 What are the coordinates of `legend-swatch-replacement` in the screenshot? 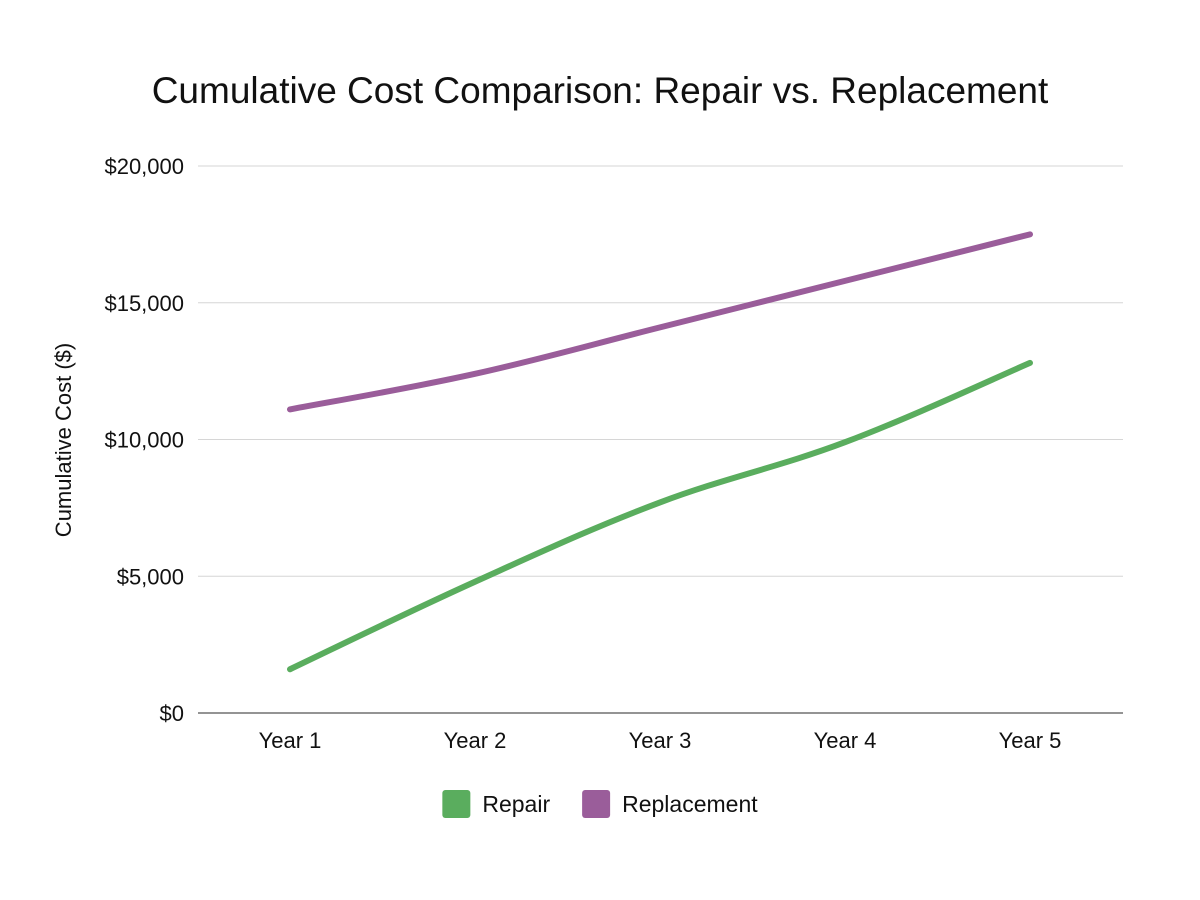 It's located at (596, 804).